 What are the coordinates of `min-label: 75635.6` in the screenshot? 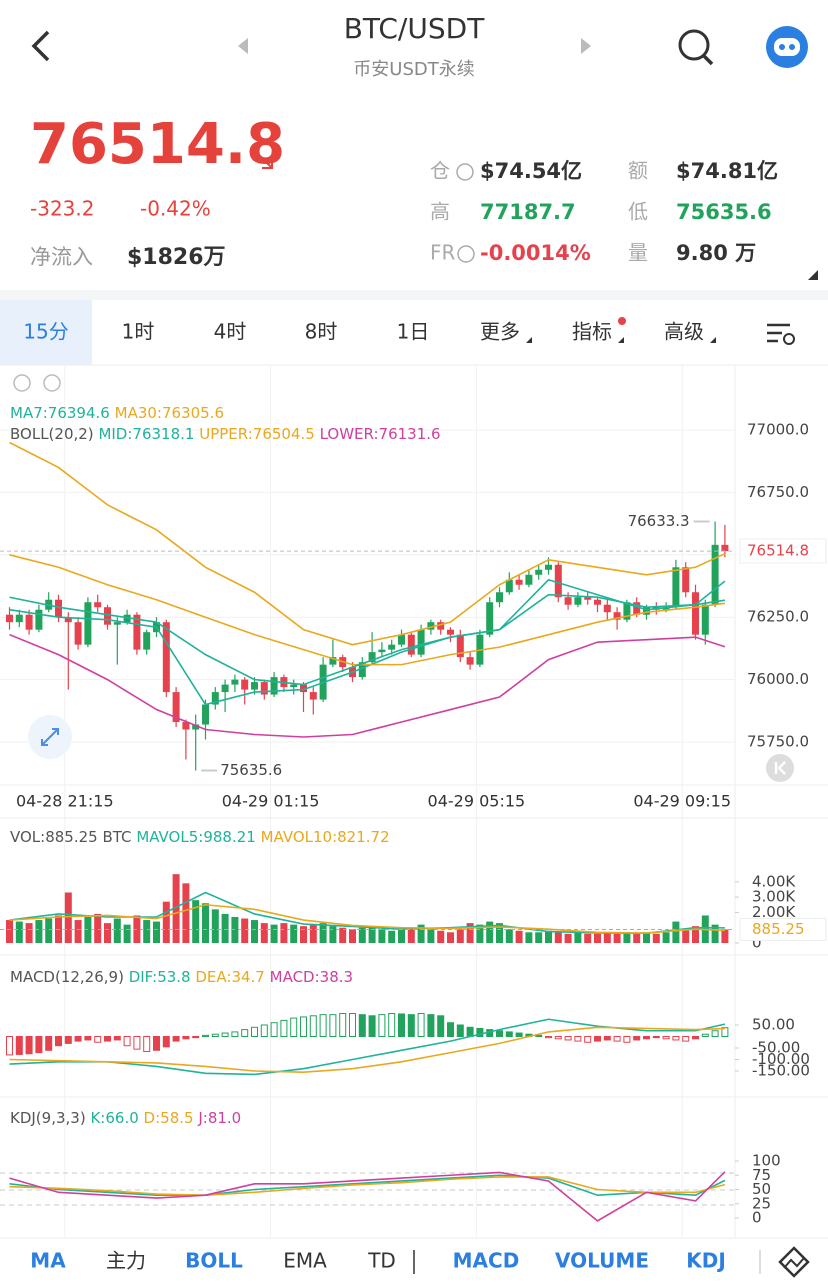 It's located at (251, 770).